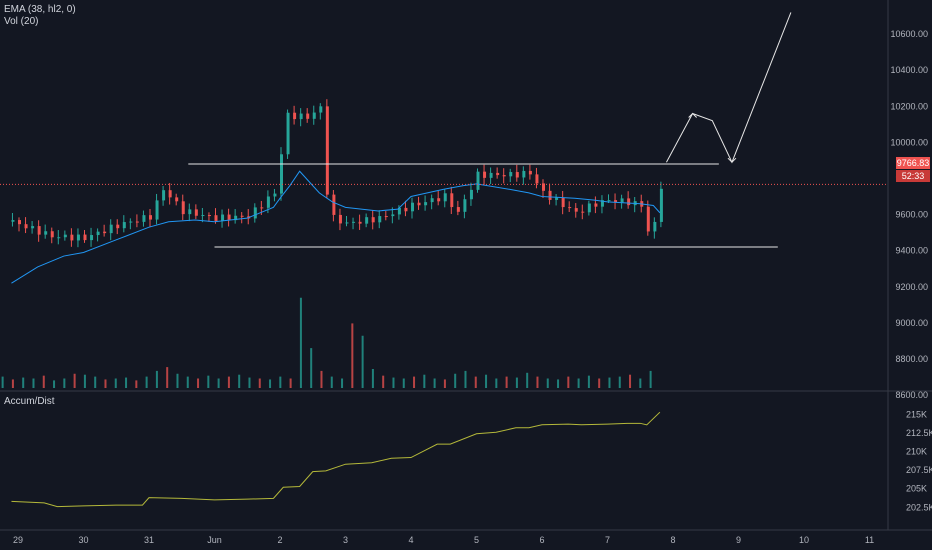  Describe the element at coordinates (738, 540) in the screenshot. I see `time-tick-label: 9` at that location.